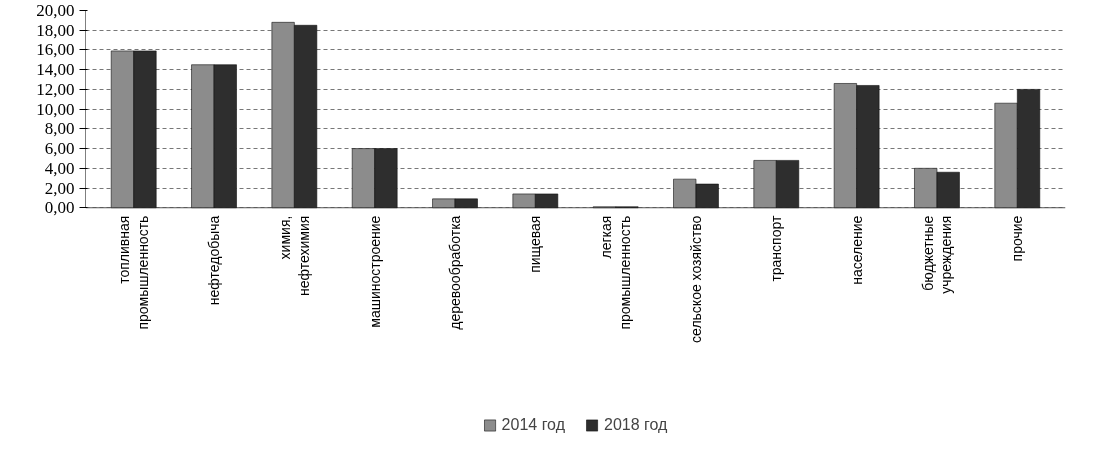 The height and width of the screenshot is (453, 1095). I want to click on x-tick-label: пищевая, so click(535, 244).